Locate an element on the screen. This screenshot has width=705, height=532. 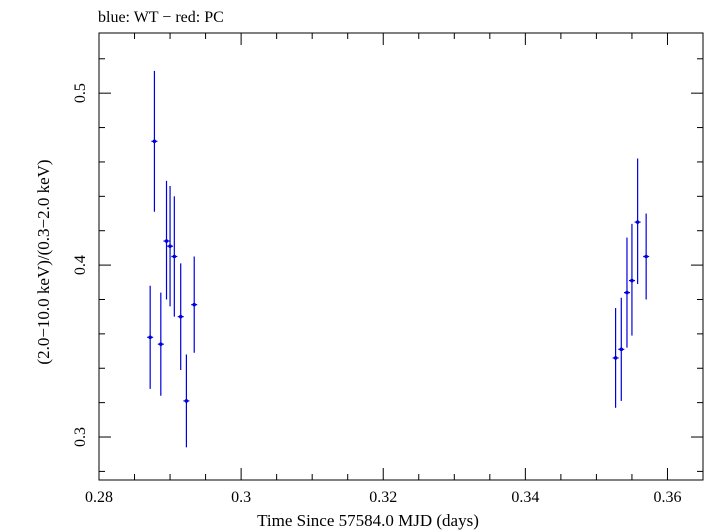
x-tick-label: 0.28 is located at coordinates (99, 497).